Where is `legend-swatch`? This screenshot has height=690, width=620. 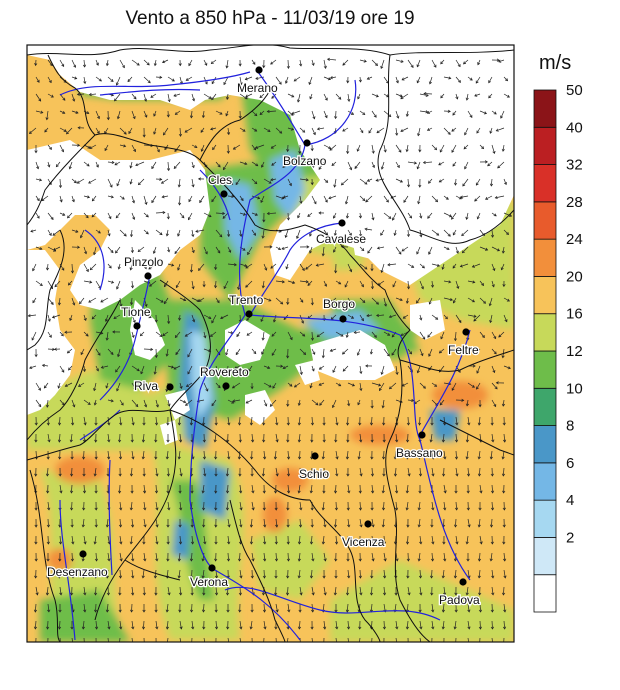
legend-swatch is located at coordinates (545, 369).